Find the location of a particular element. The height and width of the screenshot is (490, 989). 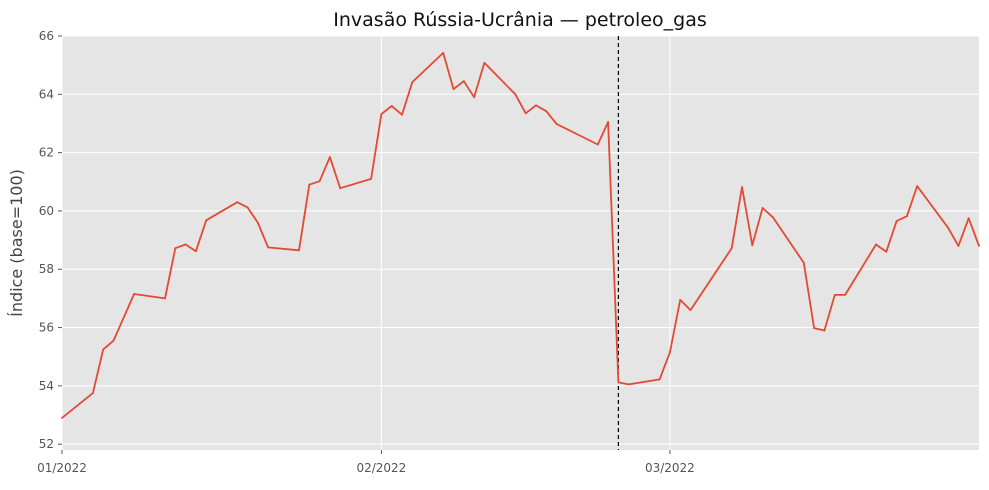

y-tick-label: 54 is located at coordinates (46, 386).